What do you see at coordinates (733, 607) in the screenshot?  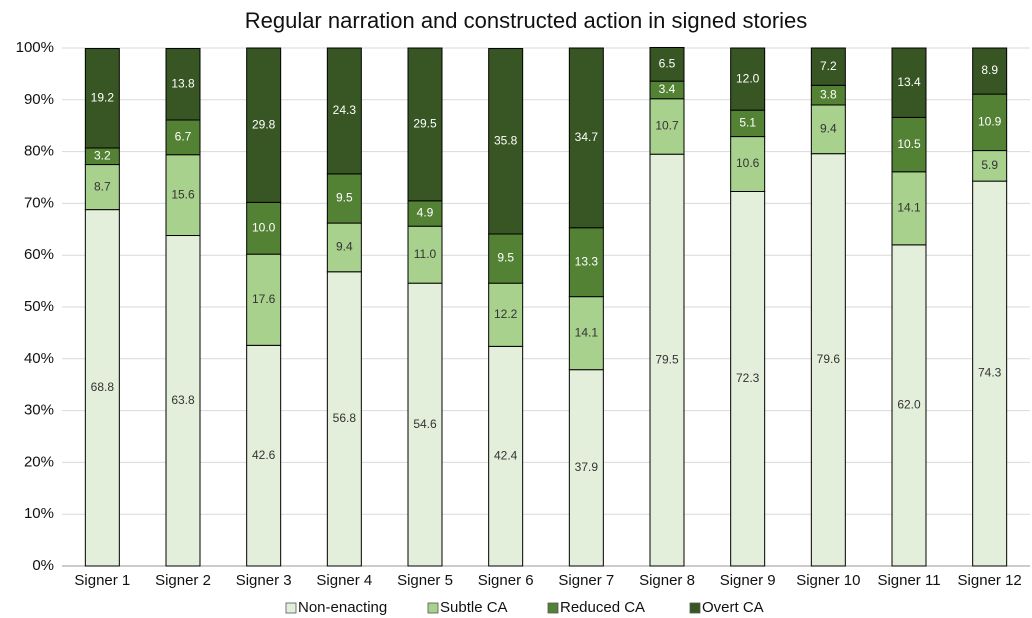 I see `legend-label: Overt CA` at bounding box center [733, 607].